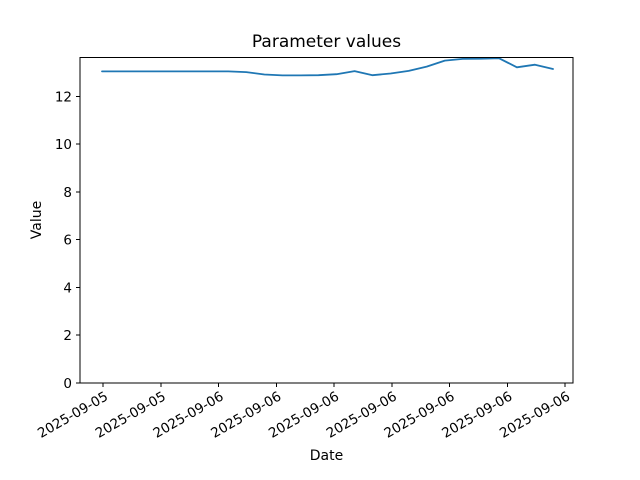 This screenshot has height=480, width=640. I want to click on y-tick-label: 2, so click(67, 336).